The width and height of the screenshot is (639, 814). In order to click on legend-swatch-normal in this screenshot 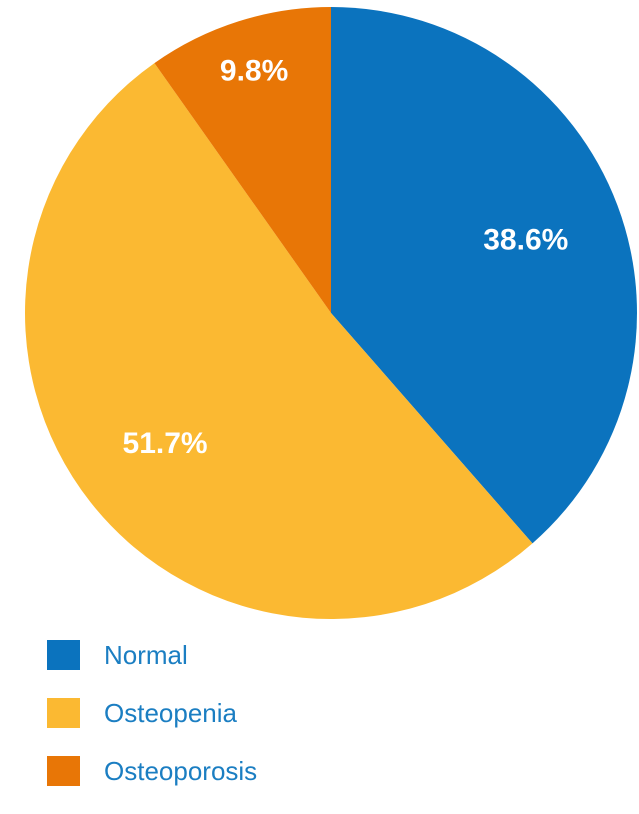, I will do `click(63, 655)`.